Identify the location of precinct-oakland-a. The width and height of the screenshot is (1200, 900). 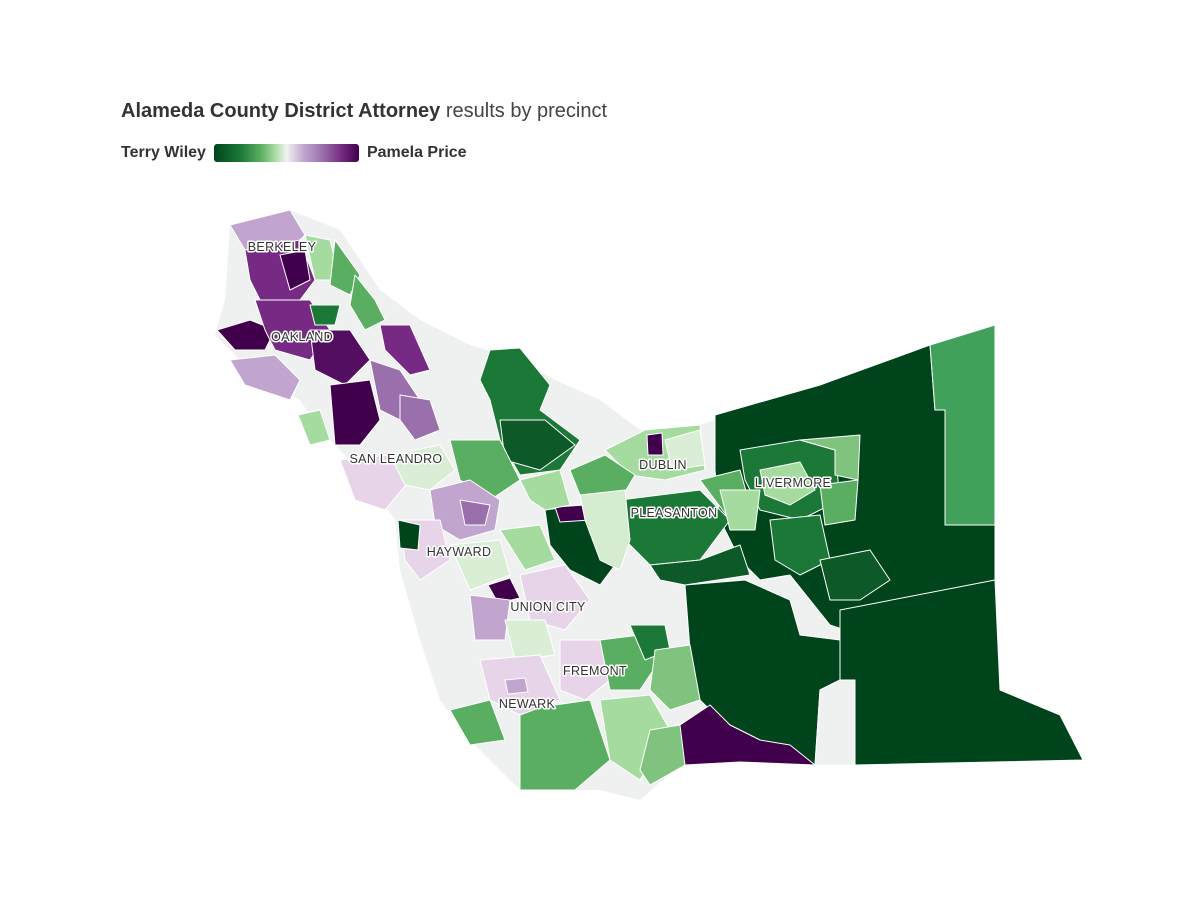
(292, 330).